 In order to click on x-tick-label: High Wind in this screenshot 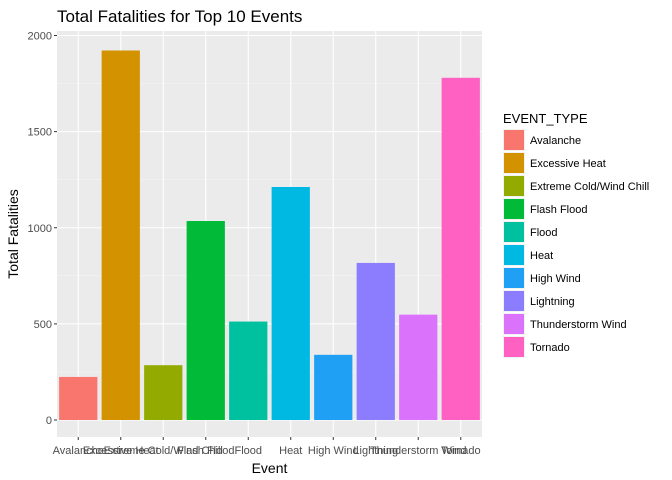, I will do `click(333, 451)`.